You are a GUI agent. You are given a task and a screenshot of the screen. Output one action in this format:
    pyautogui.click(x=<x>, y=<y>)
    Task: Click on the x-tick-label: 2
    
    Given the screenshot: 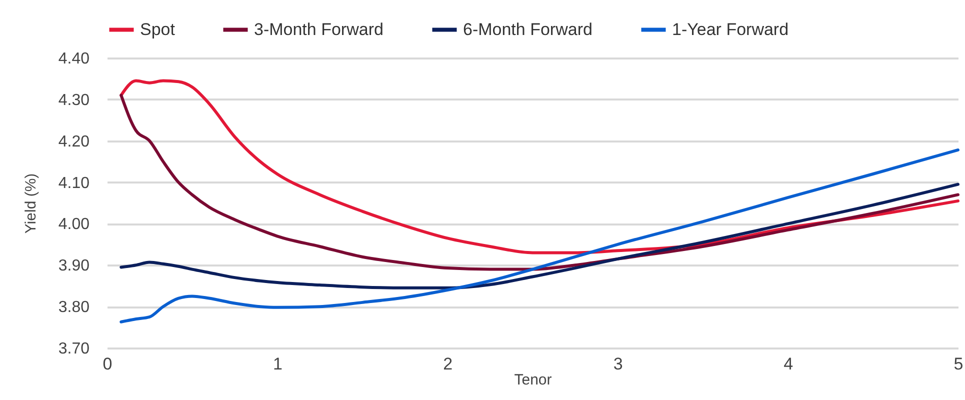 What is the action you would take?
    pyautogui.click(x=448, y=364)
    